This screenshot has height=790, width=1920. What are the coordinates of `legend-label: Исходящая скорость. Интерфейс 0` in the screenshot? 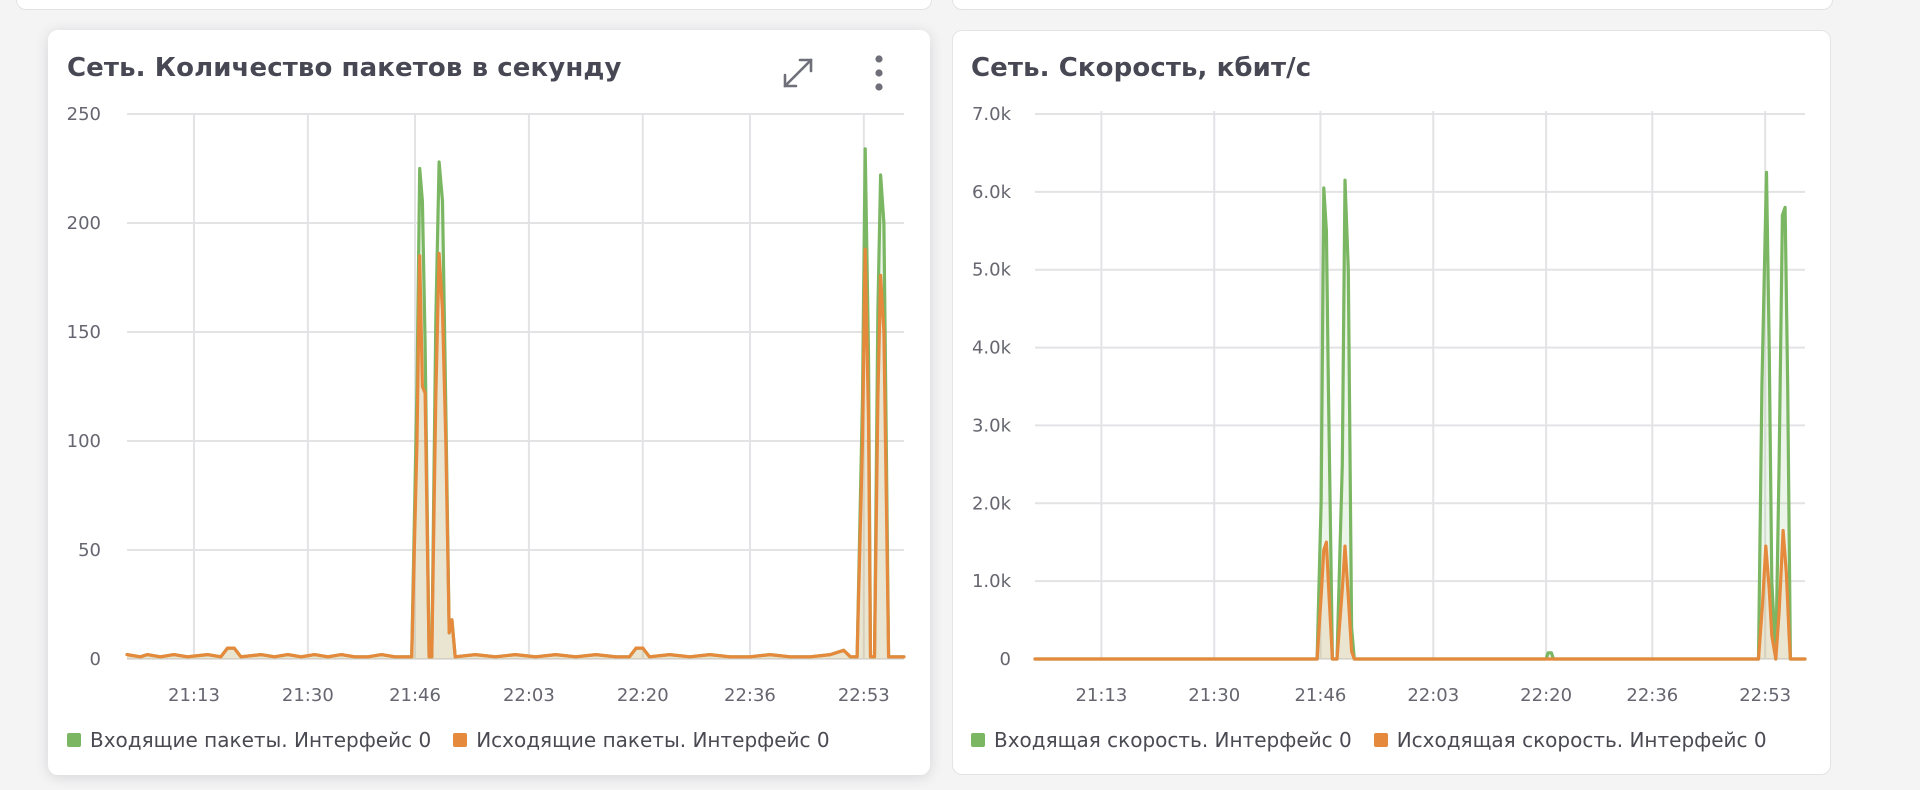 It's located at (1582, 740).